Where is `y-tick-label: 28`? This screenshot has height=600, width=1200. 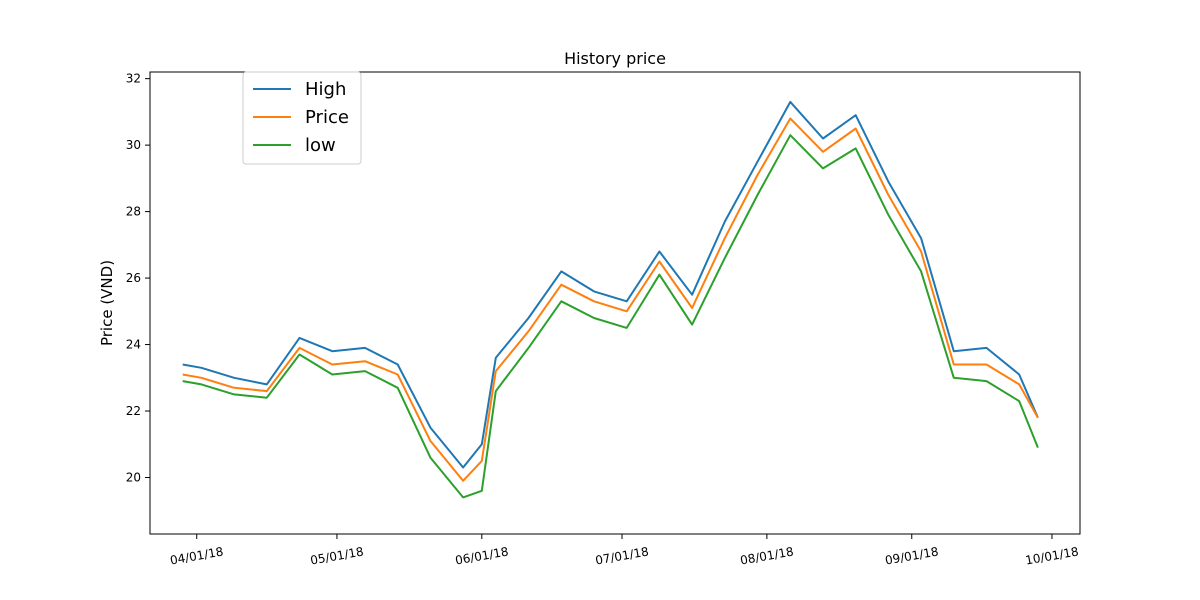 y-tick-label: 28 is located at coordinates (133, 212).